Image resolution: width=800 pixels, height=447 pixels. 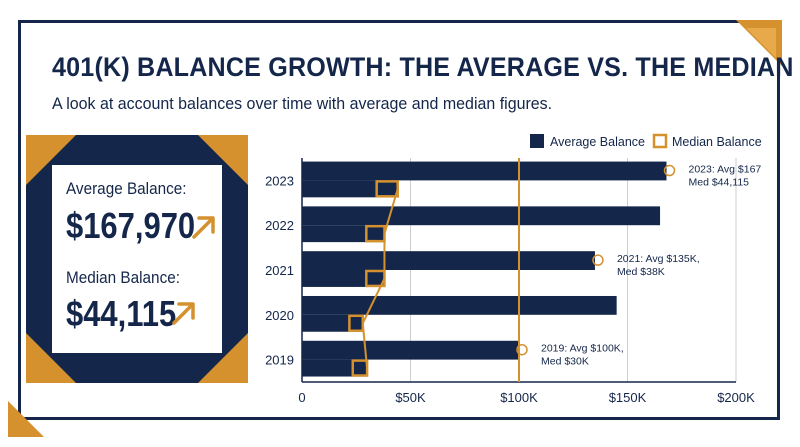 I want to click on annotation-line: Med $44,115, so click(x=718, y=182).